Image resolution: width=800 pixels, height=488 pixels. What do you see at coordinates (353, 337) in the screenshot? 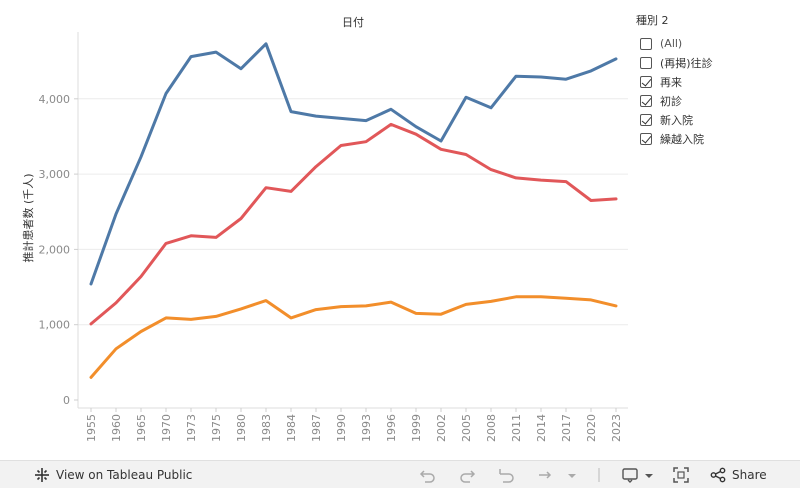
I see `series-line-orange` at bounding box center [353, 337].